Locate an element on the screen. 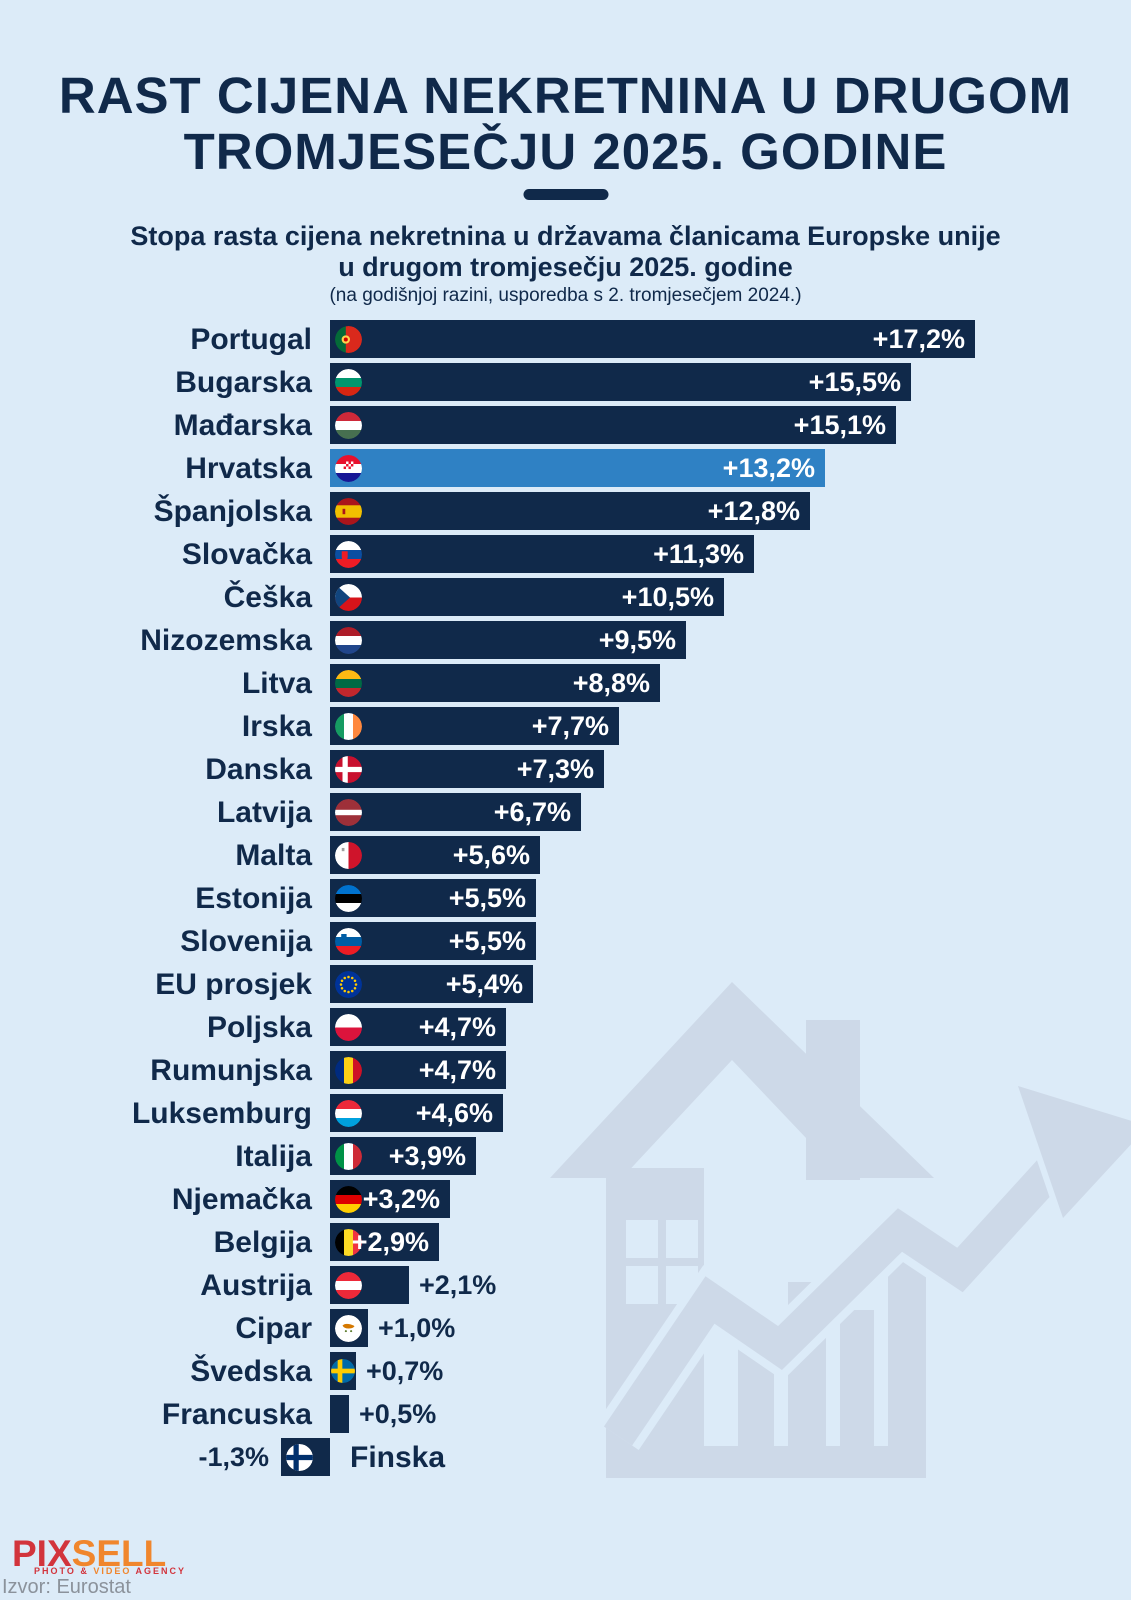  bar-slovacka is located at coordinates (542, 554).